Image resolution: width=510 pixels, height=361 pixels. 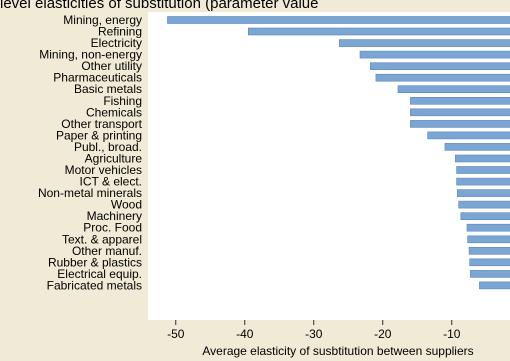 What do you see at coordinates (383, 334) in the screenshot?
I see `x-tick-label-3: -20` at bounding box center [383, 334].